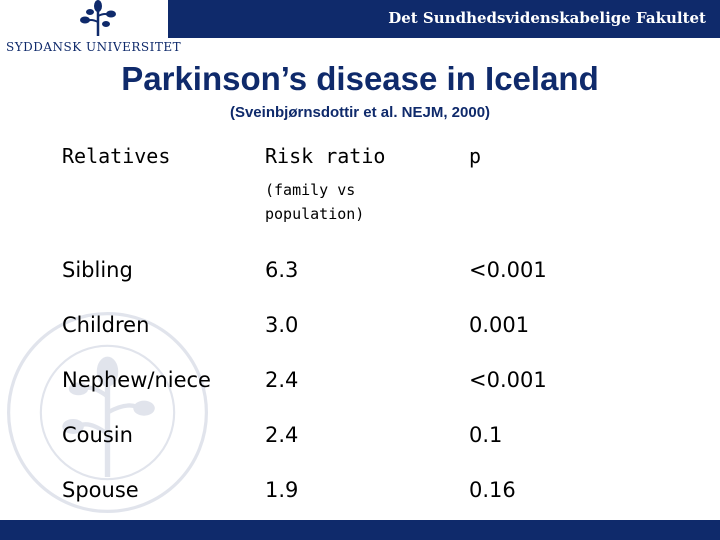 This screenshot has height=540, width=720. I want to click on relative-cell: Spouse, so click(100, 490).